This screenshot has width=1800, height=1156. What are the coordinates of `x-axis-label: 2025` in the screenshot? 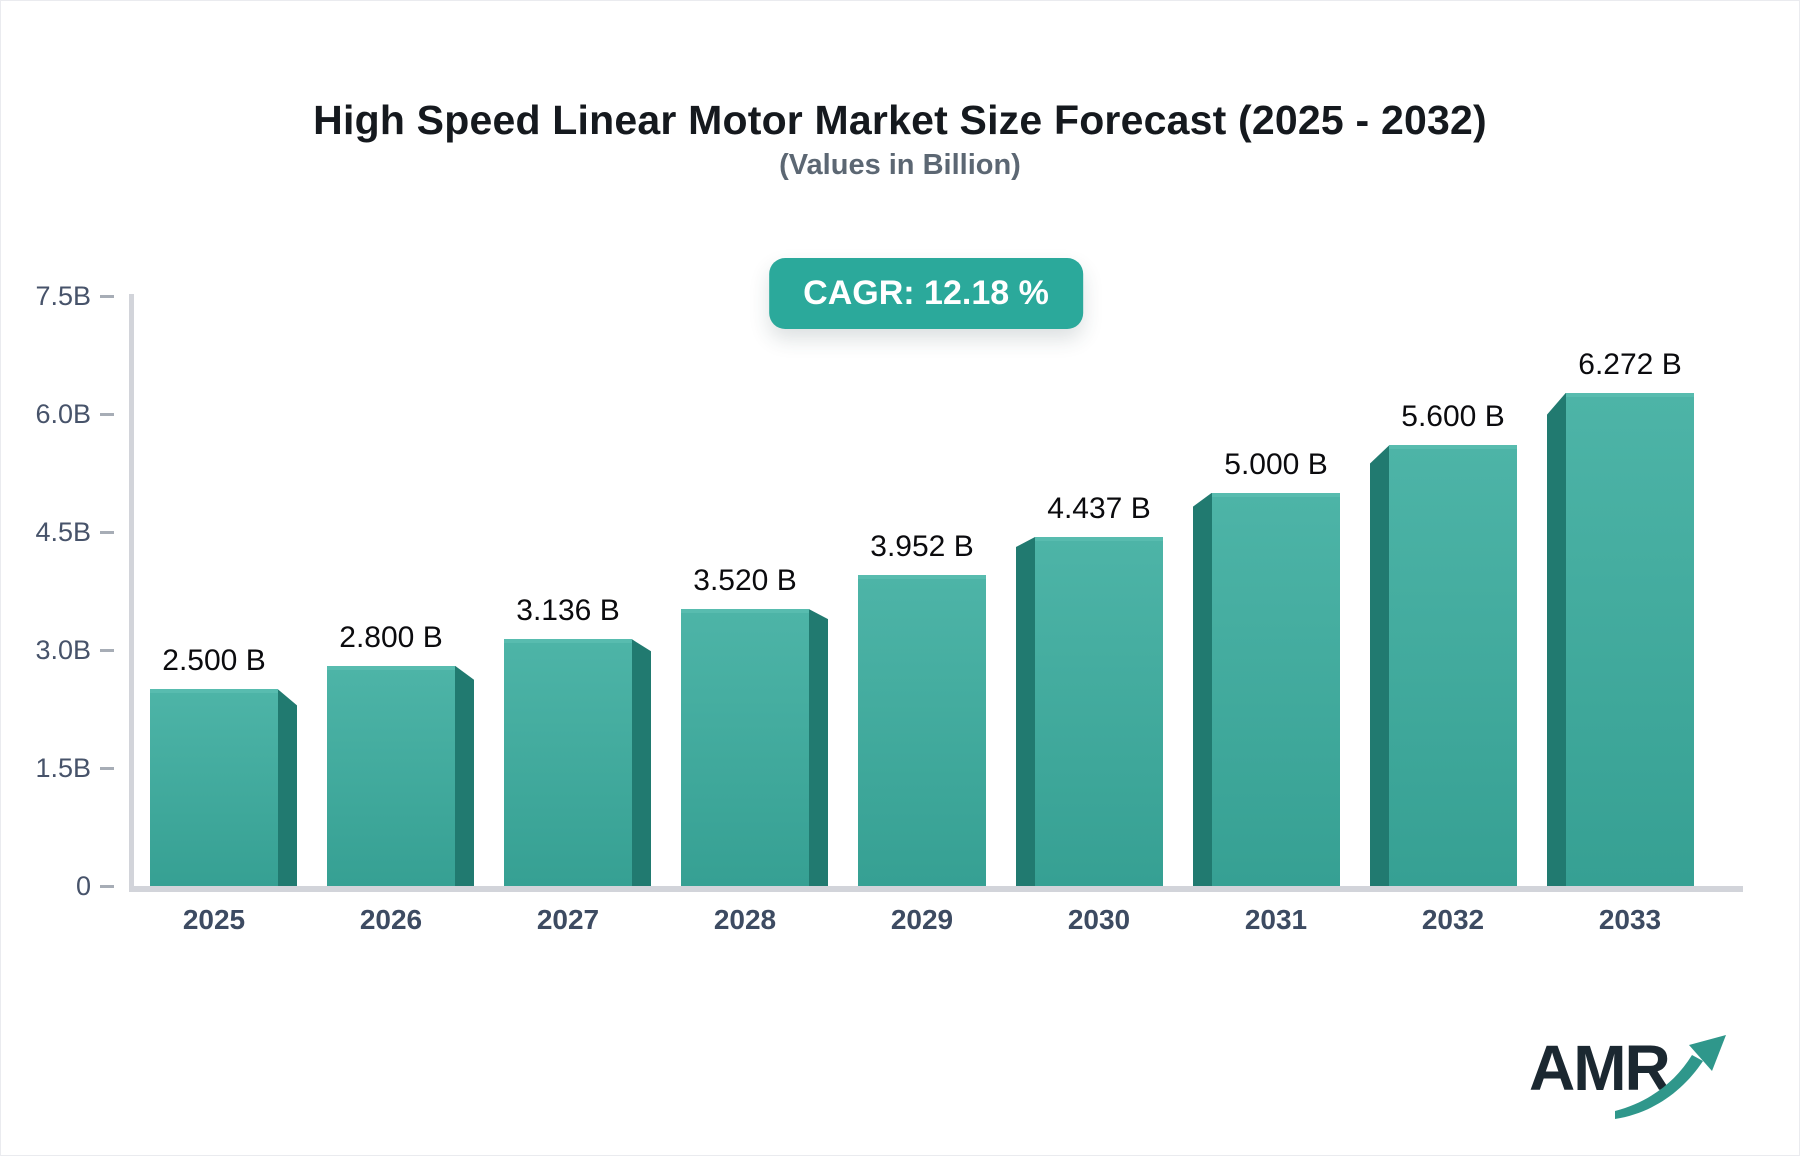 It's located at (214, 919).